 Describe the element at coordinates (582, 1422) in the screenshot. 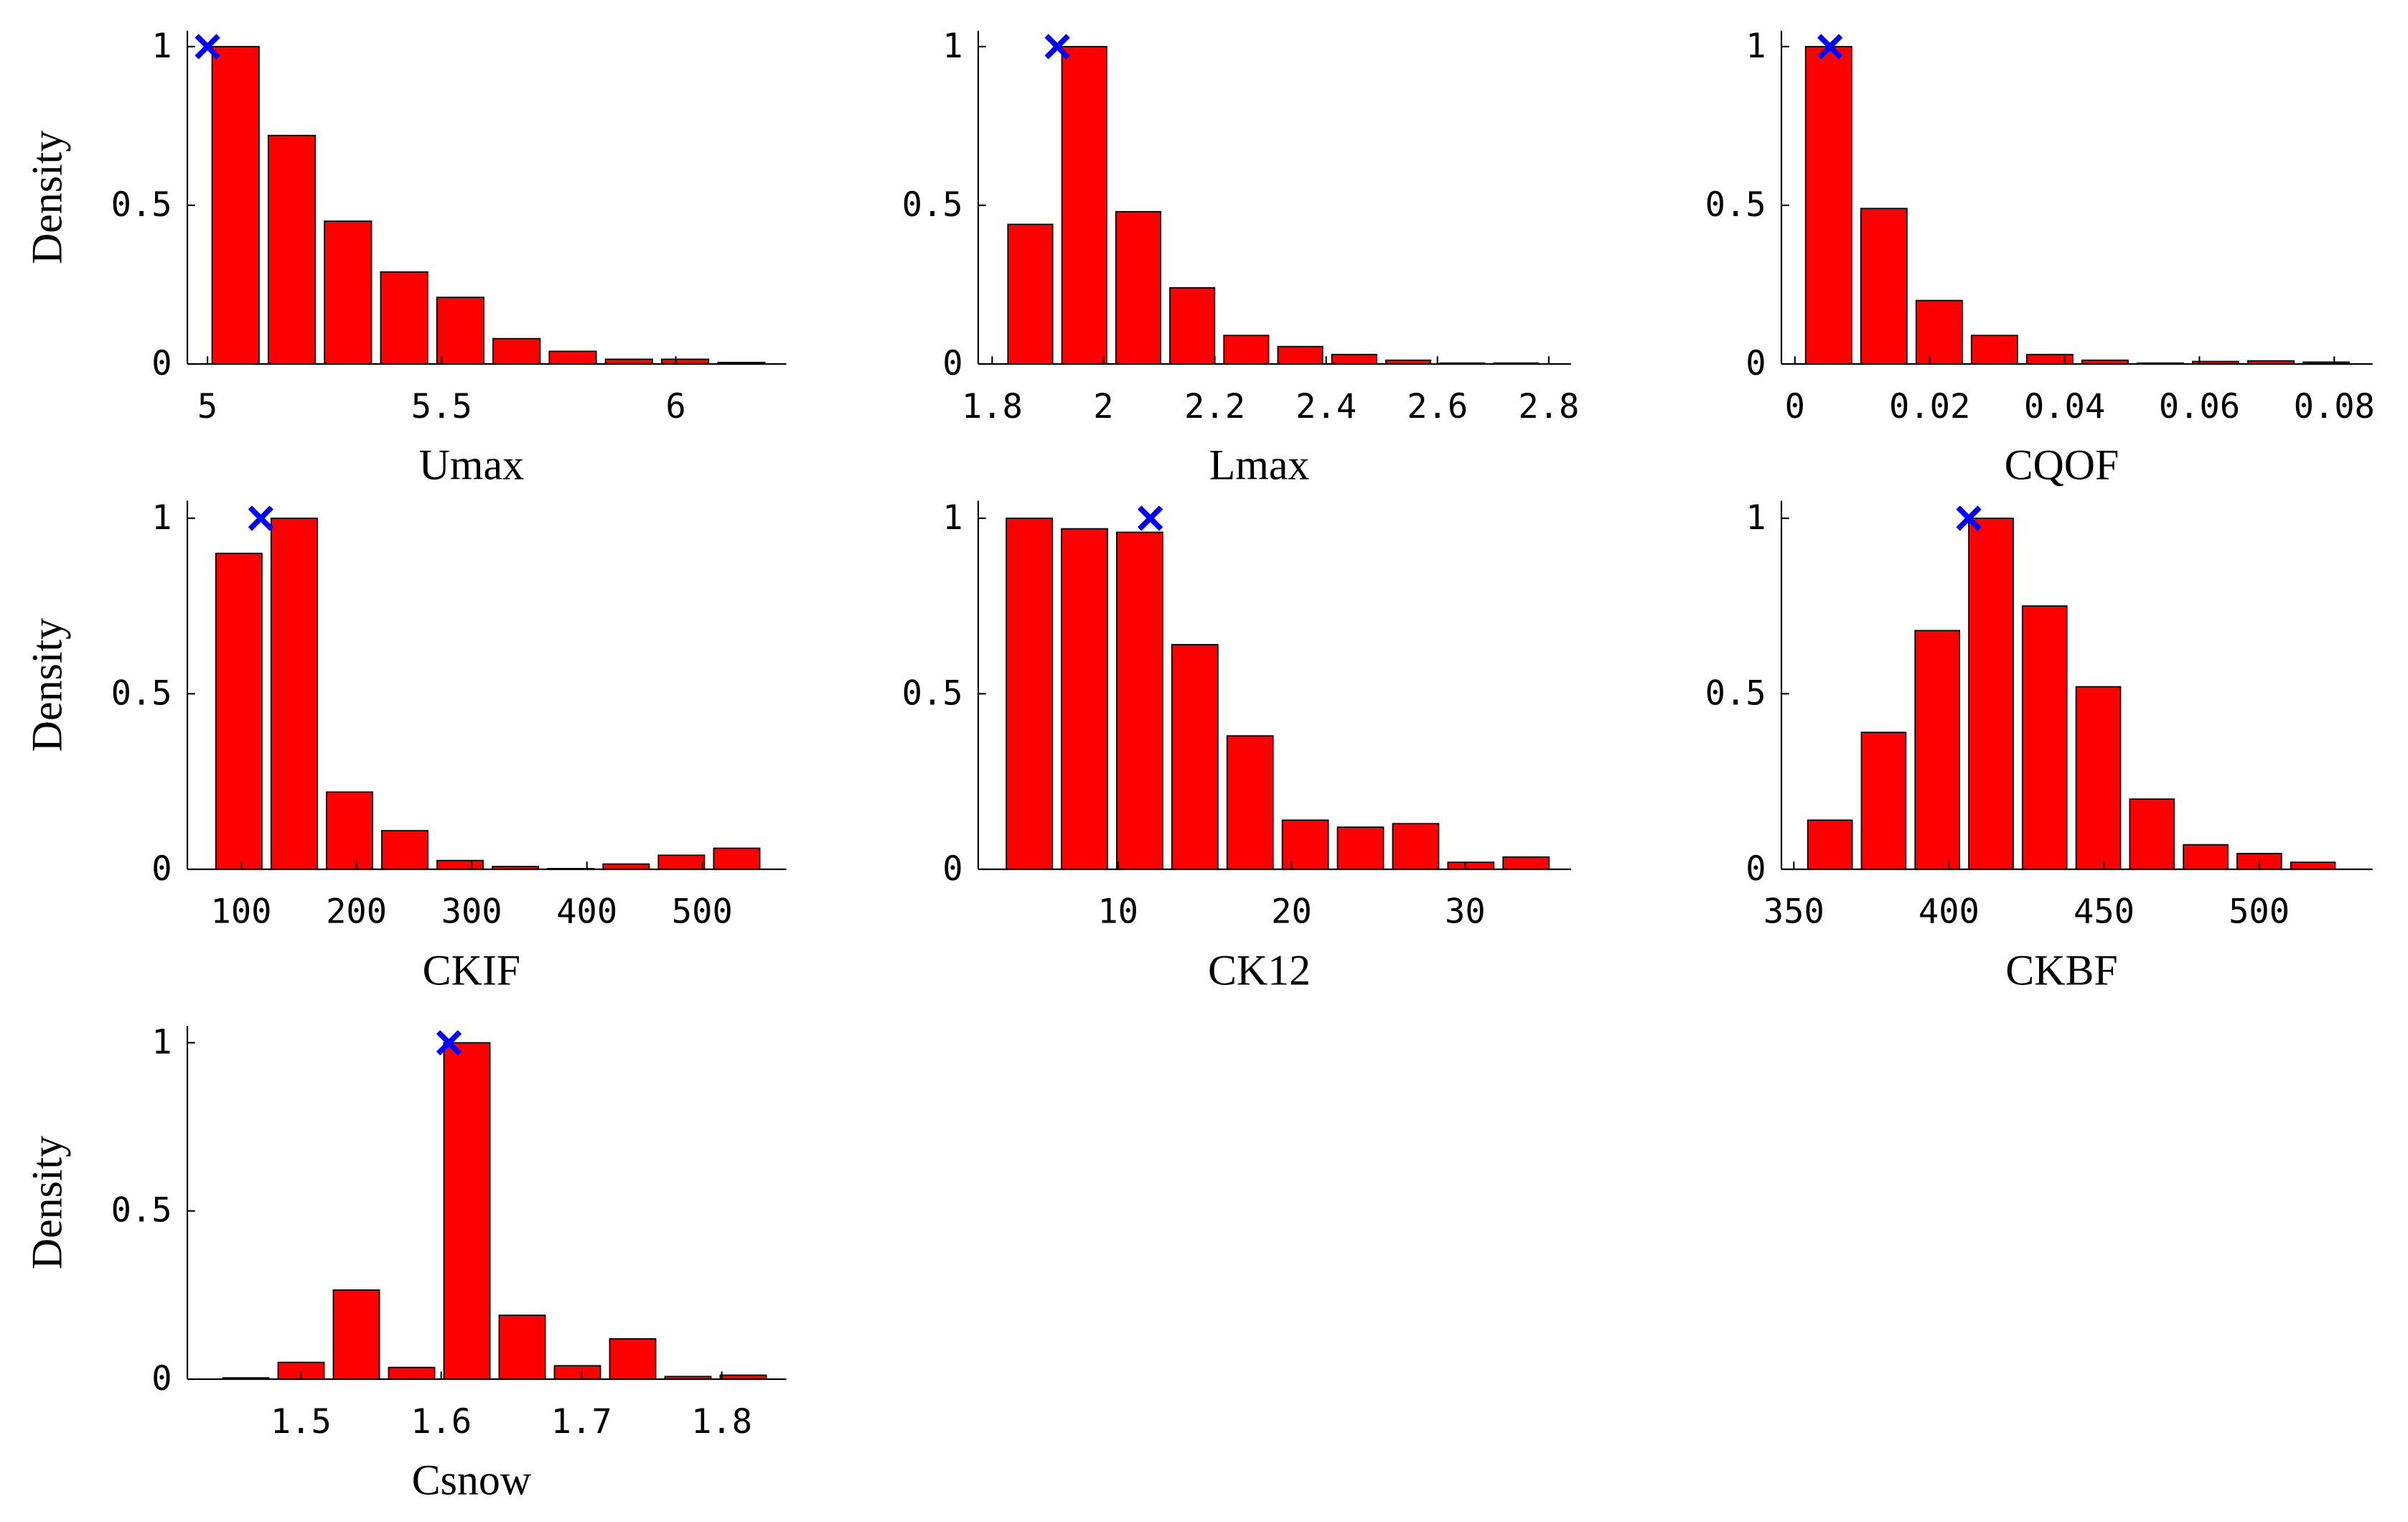

I see `x-tick-label: 1.7` at that location.